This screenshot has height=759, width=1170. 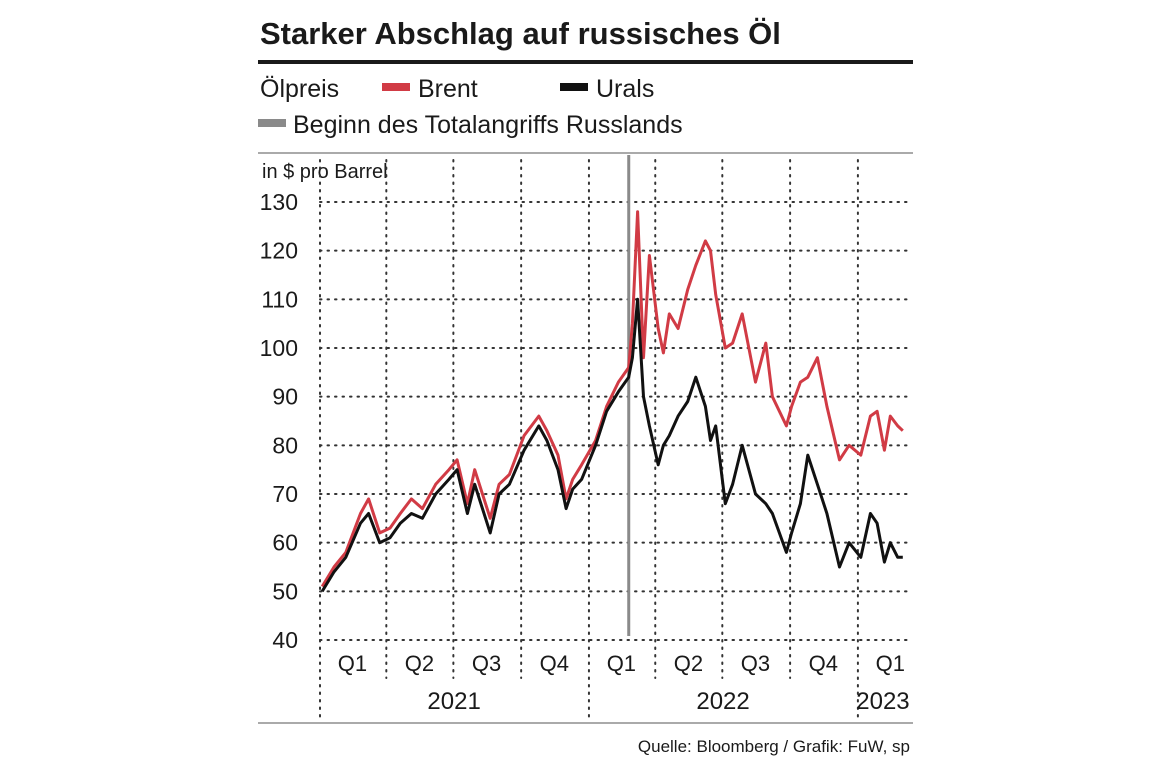 What do you see at coordinates (279, 421) in the screenshot?
I see `y-tick-labels: 130 120 110 100 90 80 70 60 50 40` at bounding box center [279, 421].